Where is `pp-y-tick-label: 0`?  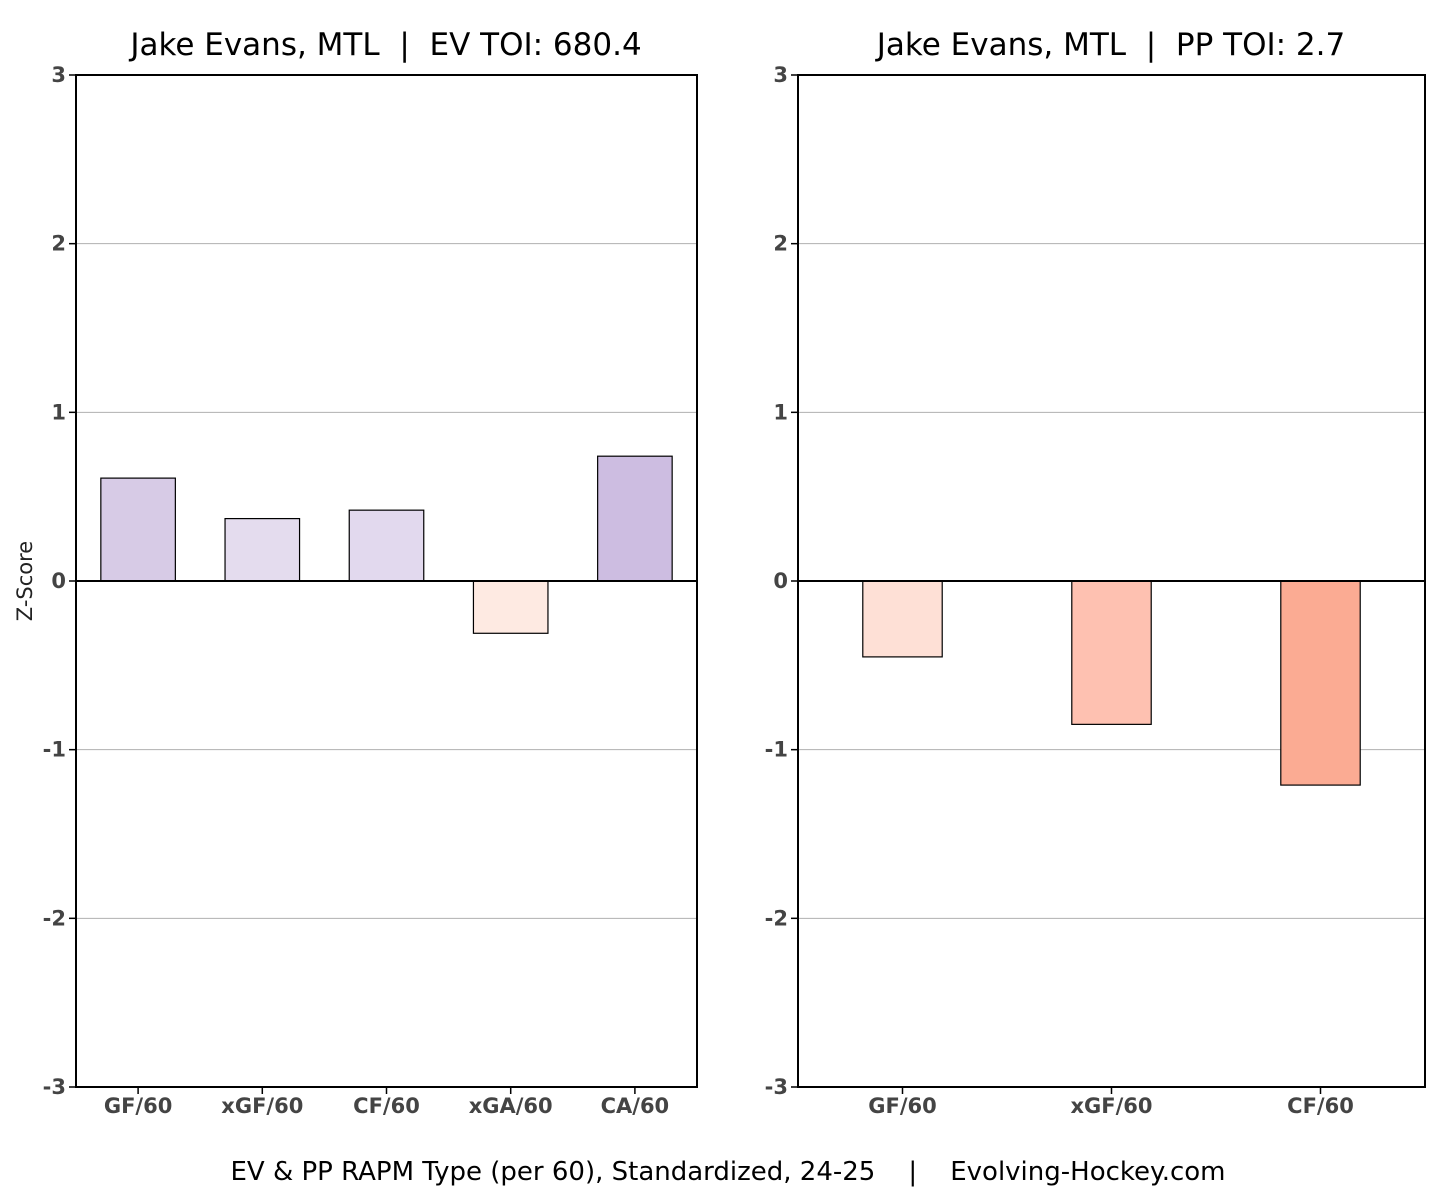 pp-y-tick-label: 0 is located at coordinates (780, 581).